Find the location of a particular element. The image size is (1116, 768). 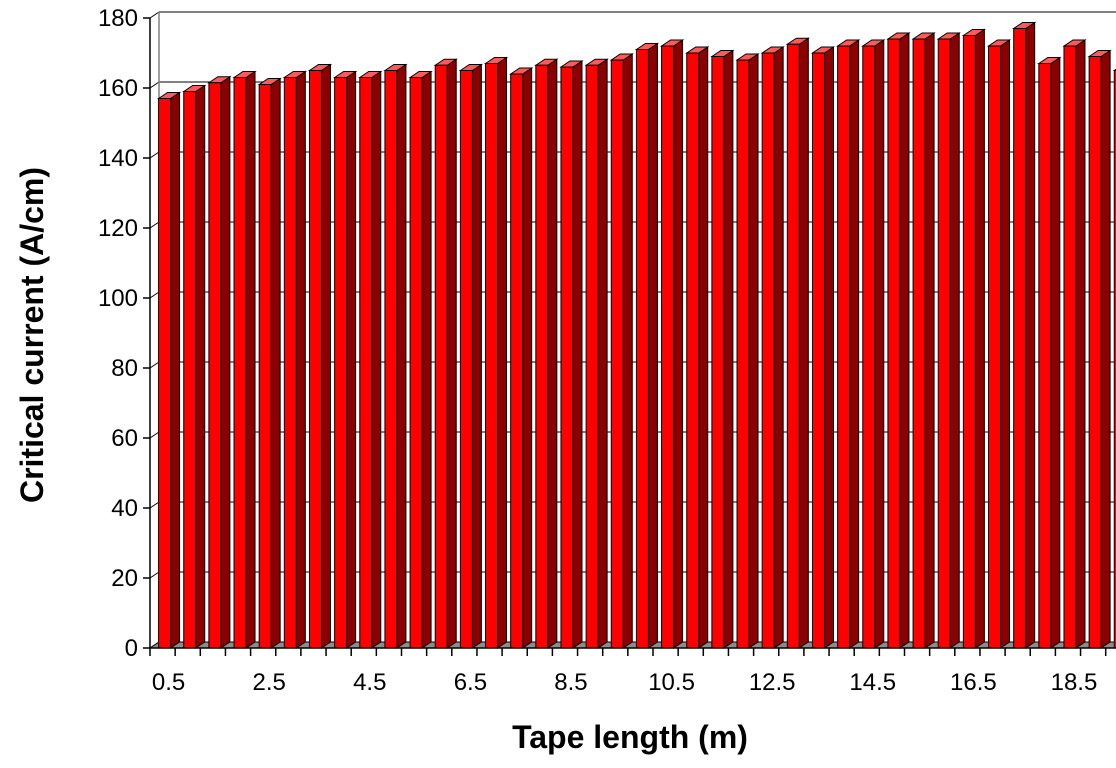

y-tick-label: 100 is located at coordinates (118, 298).